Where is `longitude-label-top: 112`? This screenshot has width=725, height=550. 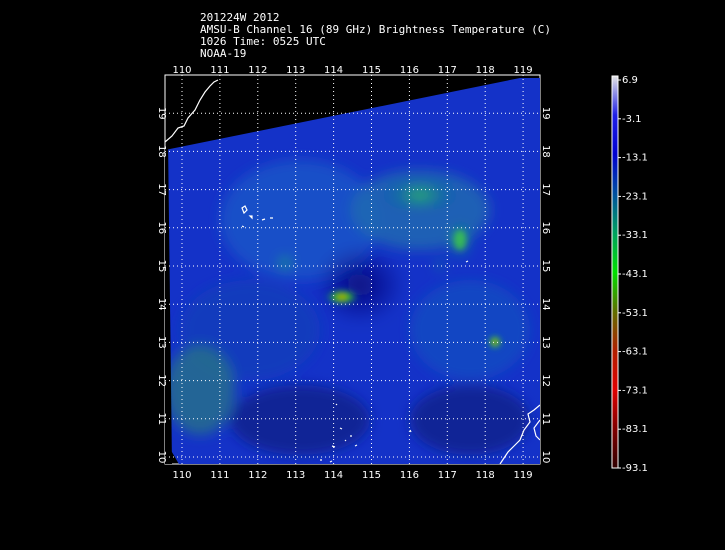 longitude-label-top: 112 is located at coordinates (257, 70).